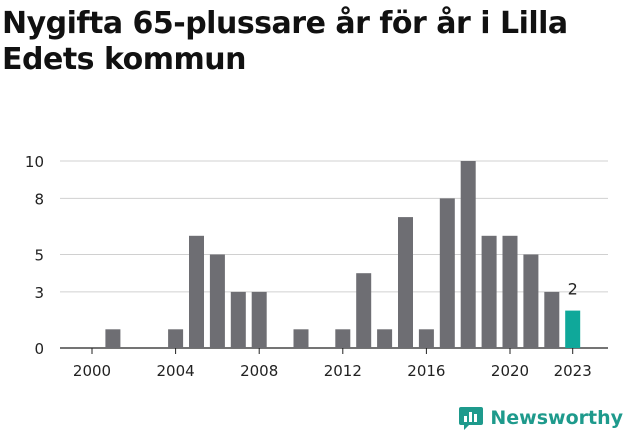 The image size is (631, 439). What do you see at coordinates (471, 418) in the screenshot?
I see `newsworthy-logo-icon` at bounding box center [471, 418].